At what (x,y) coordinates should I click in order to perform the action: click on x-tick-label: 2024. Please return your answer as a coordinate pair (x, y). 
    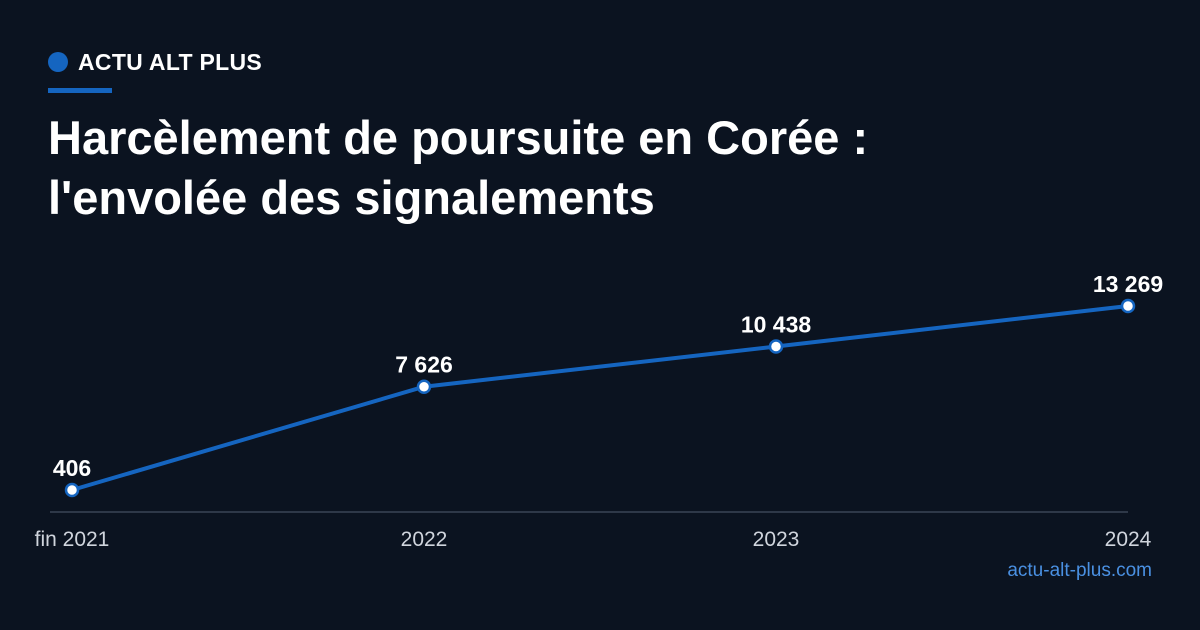
    Looking at the image, I should click on (1128, 539).